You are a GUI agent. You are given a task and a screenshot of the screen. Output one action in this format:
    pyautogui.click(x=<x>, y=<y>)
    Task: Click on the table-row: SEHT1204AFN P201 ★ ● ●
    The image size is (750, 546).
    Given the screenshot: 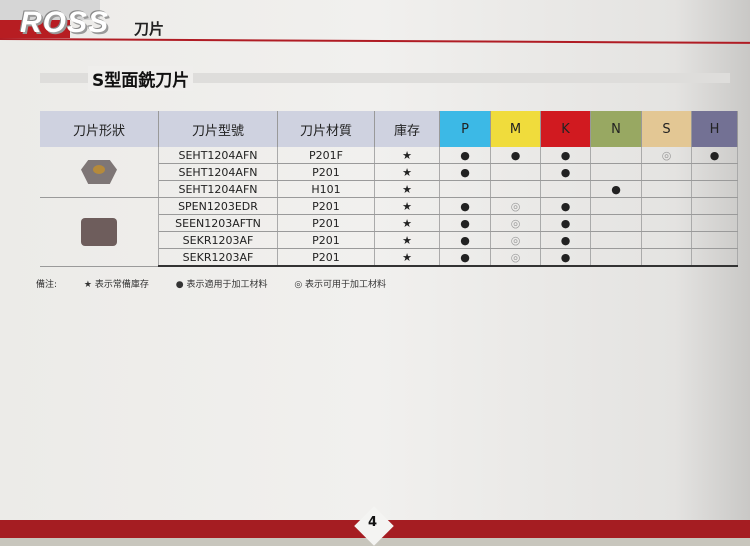 What is the action you would take?
    pyautogui.click(x=389, y=172)
    